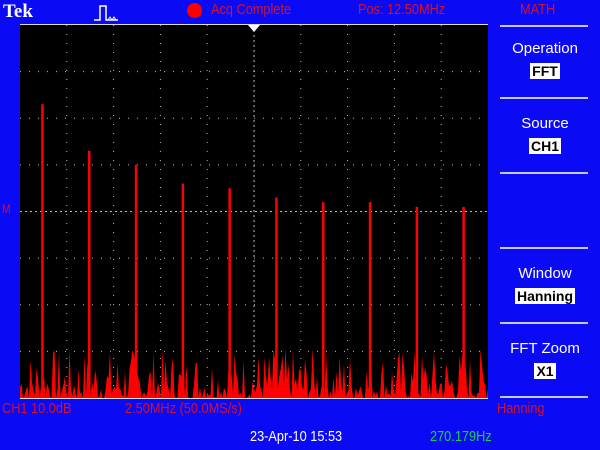  I want to click on menu-label: FFT Zoom, so click(545, 348).